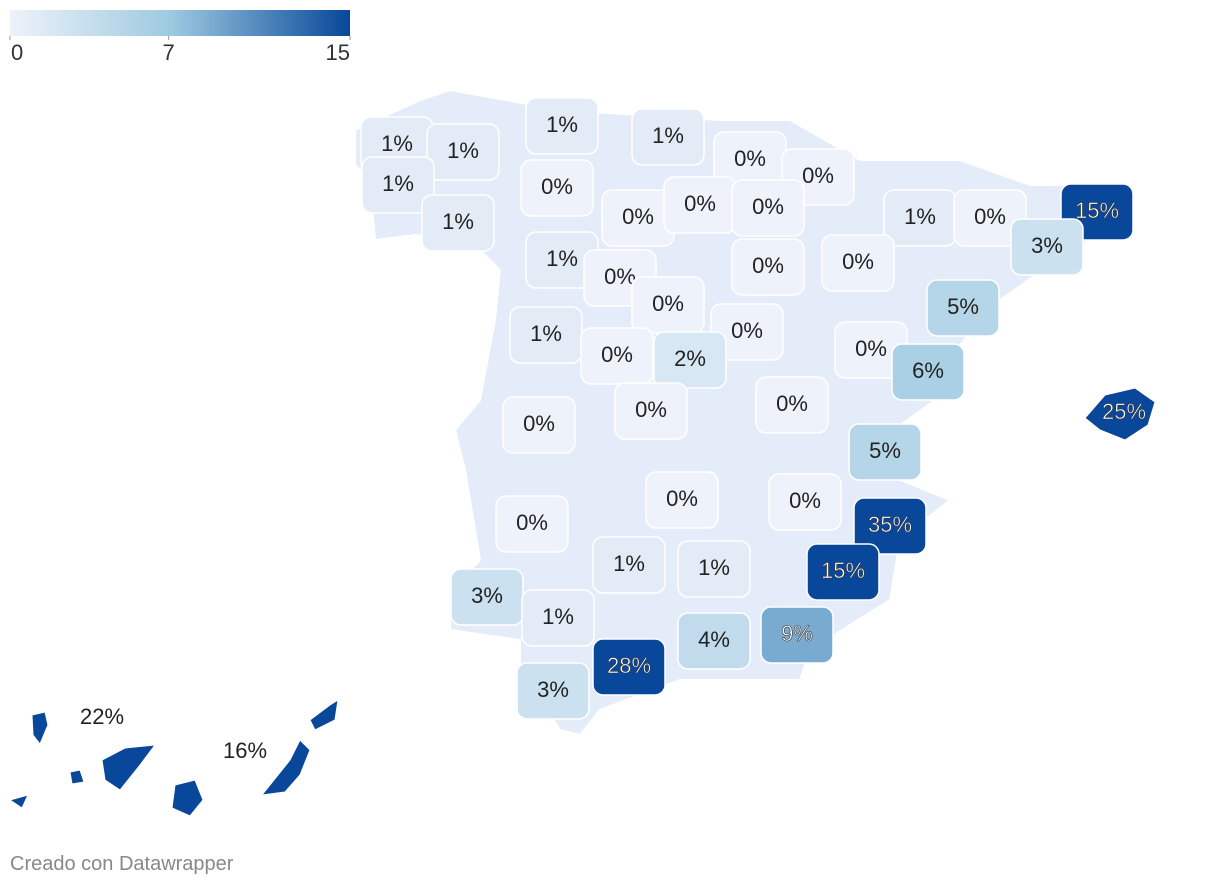 The width and height of the screenshot is (1220, 894). I want to click on value-label: 28%, so click(629, 665).